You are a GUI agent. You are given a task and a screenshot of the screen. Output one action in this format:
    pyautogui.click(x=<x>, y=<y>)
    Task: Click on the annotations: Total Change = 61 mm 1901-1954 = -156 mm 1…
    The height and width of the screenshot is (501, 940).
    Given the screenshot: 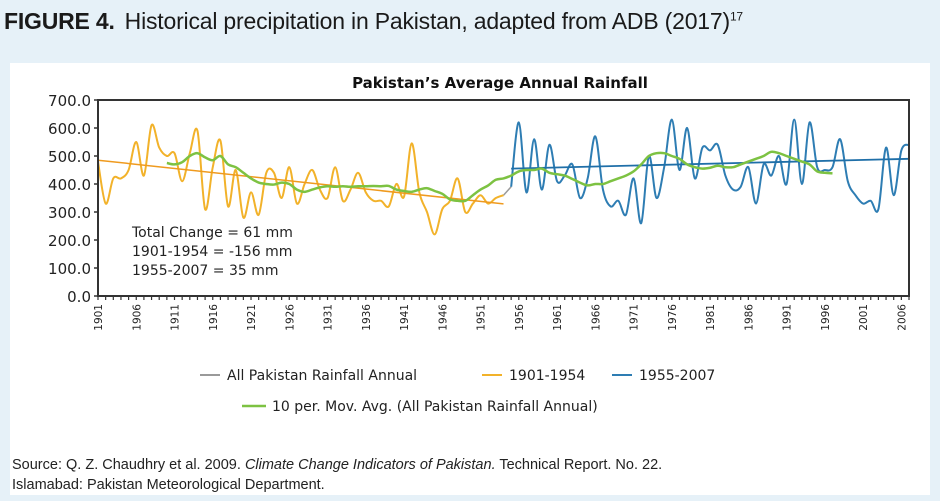 What is the action you would take?
    pyautogui.click(x=212, y=252)
    